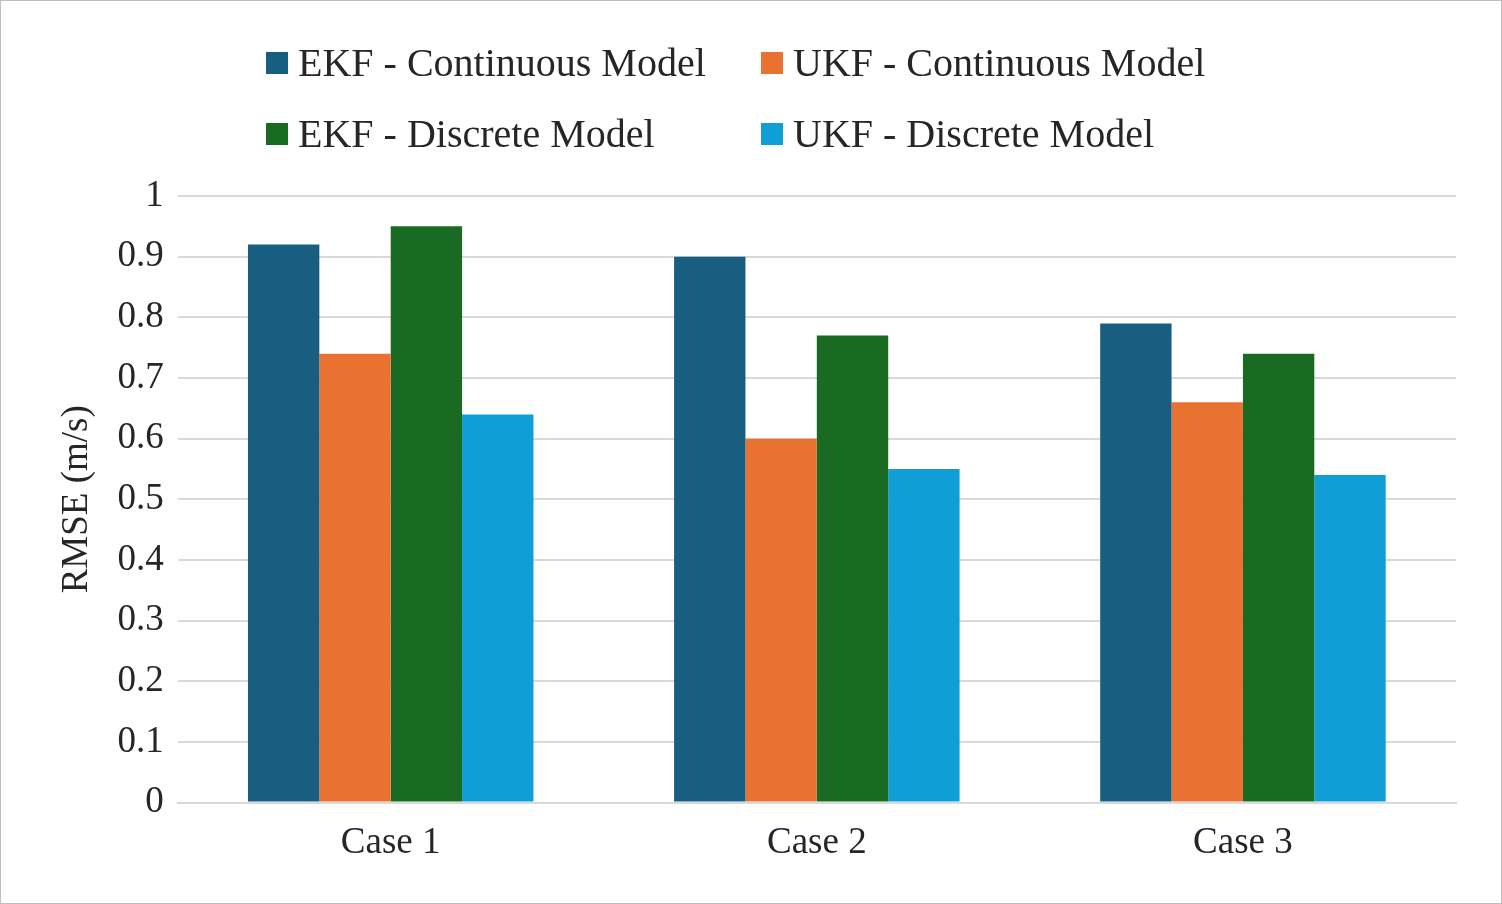 The image size is (1502, 904). I want to click on legend-label: EKF - Continuous Model, so click(502, 62).